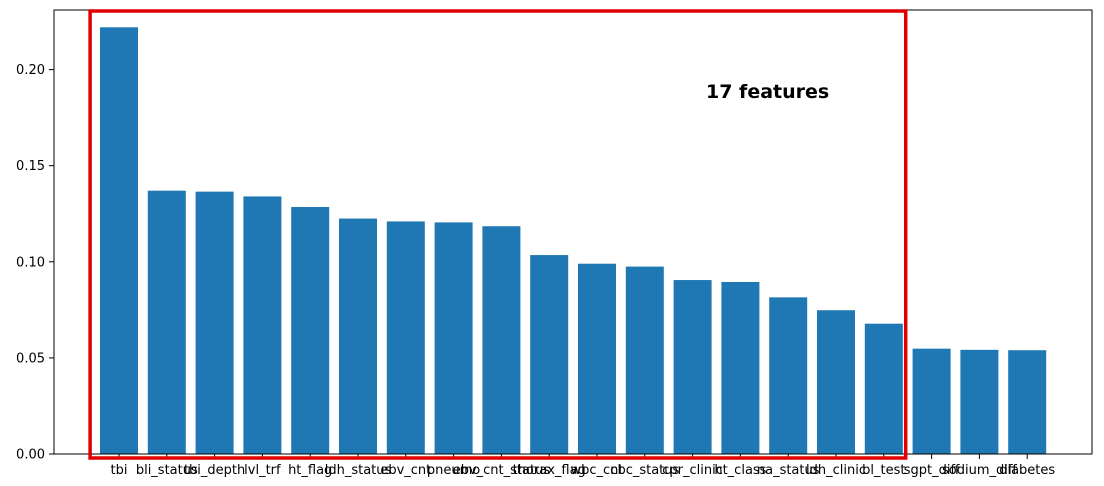 The image size is (1104, 486). Describe the element at coordinates (740, 470) in the screenshot. I see `x-tick-label: ht_class` at that location.